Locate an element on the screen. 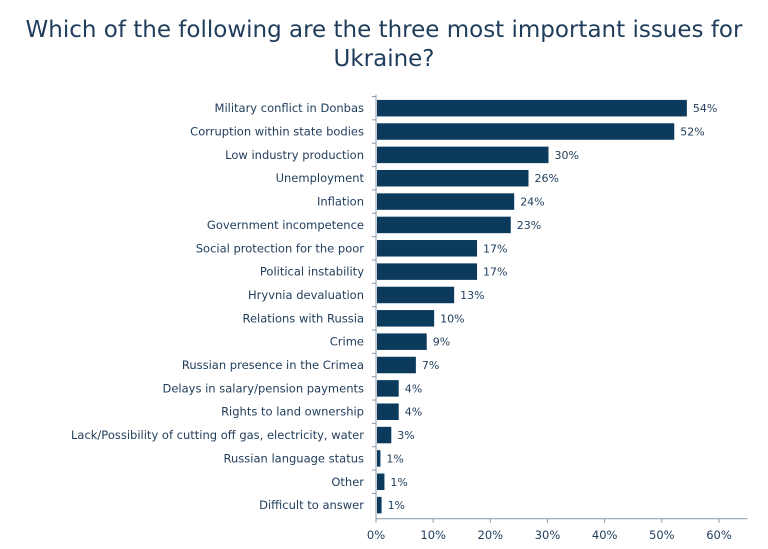 This screenshot has height=549, width=768. category-label: Russian language status is located at coordinates (294, 458).